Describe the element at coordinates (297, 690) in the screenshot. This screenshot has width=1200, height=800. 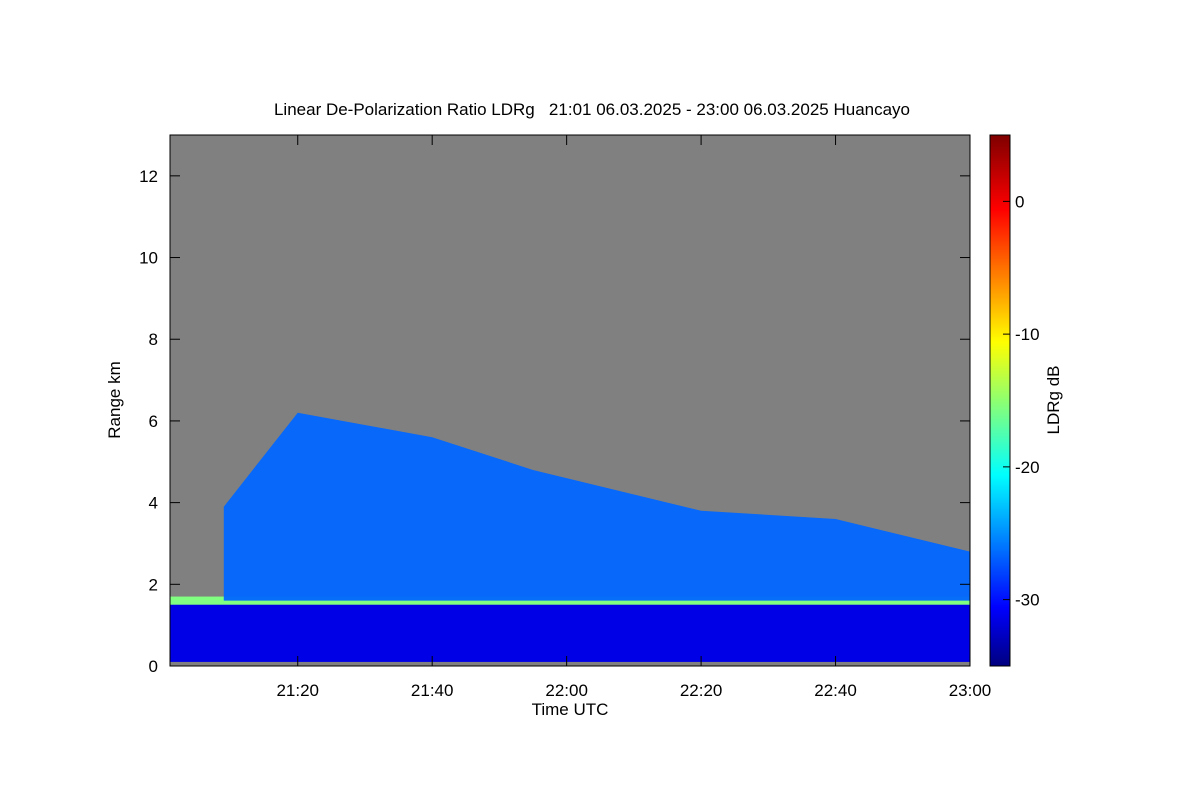
I see `x-tick-label: 21:20` at that location.